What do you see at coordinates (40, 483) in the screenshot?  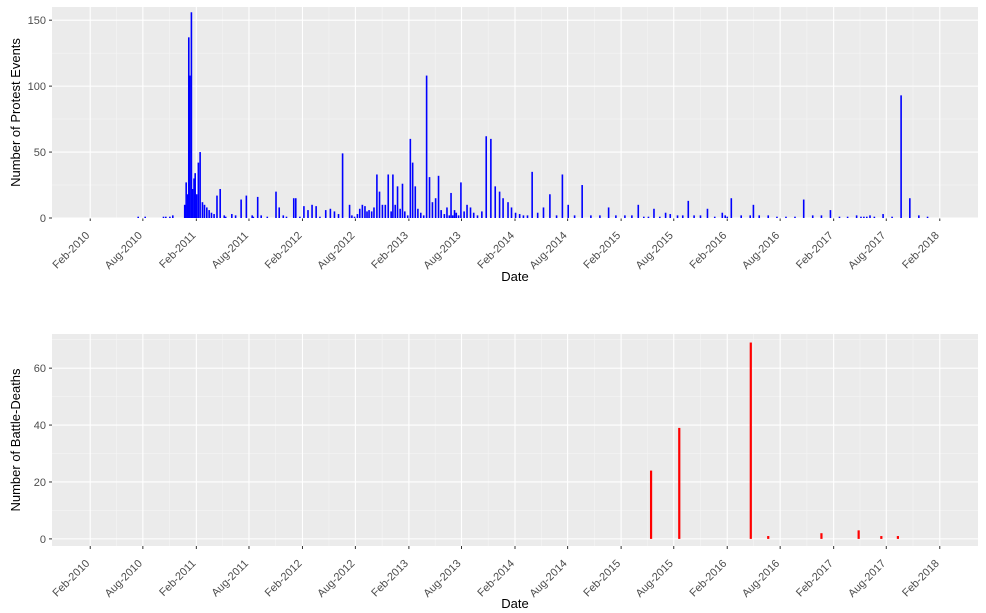 I see `y-tick-label: 20` at bounding box center [40, 483].